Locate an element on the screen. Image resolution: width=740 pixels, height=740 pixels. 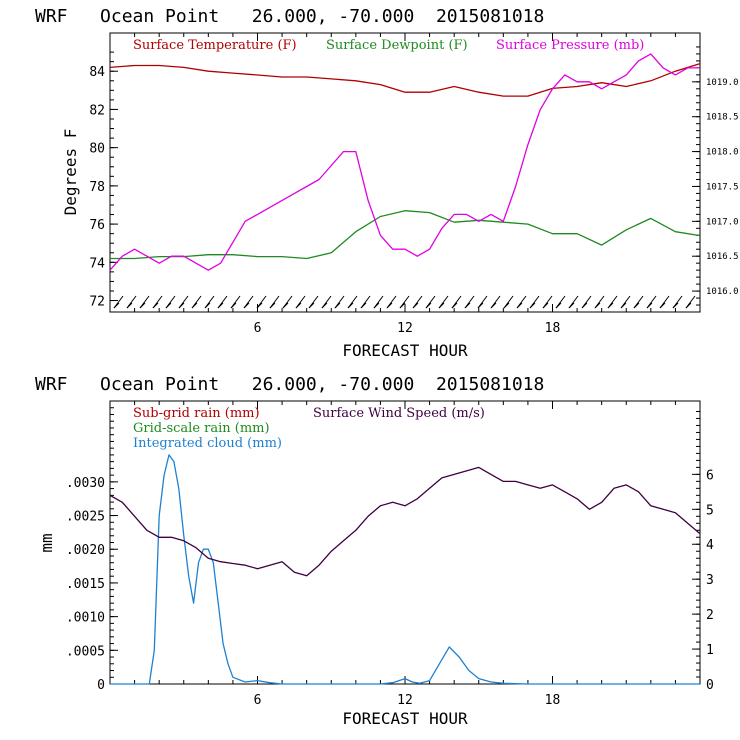
top-x-tick-label: 12 is located at coordinates (405, 328).